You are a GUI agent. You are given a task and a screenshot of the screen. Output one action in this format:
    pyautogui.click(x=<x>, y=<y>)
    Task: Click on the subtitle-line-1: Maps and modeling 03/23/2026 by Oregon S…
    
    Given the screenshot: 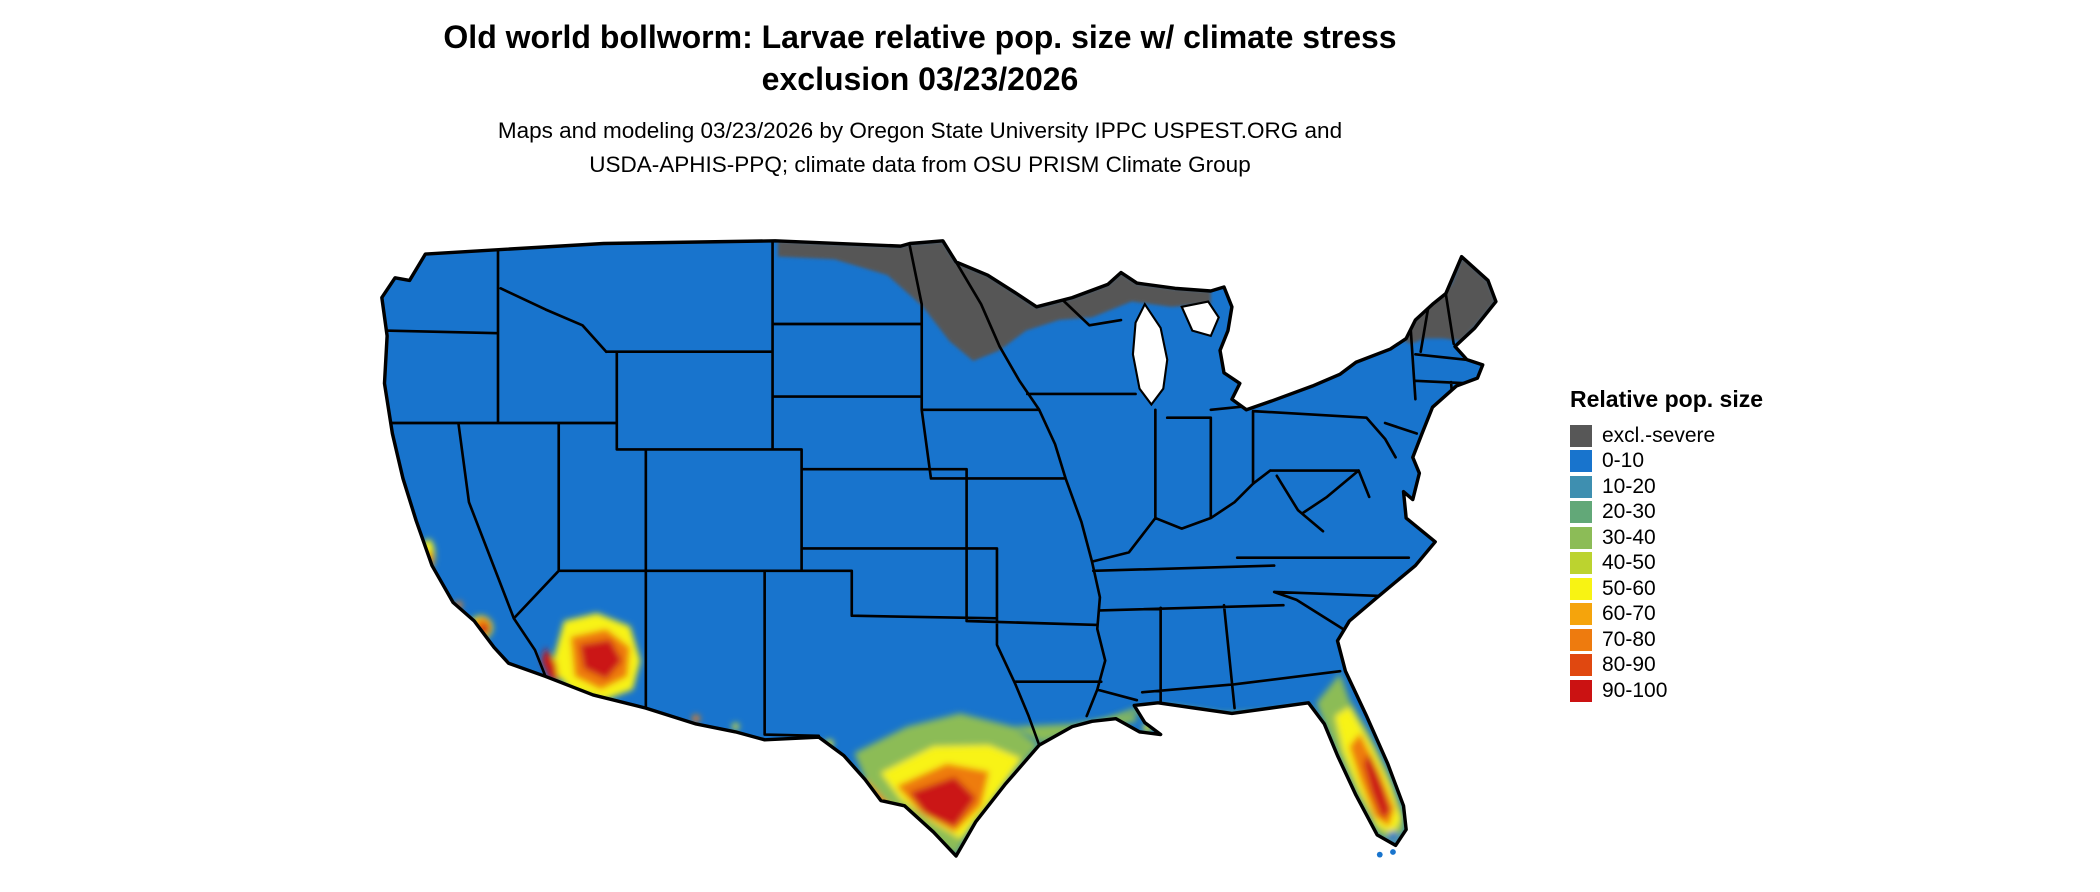 What is the action you would take?
    pyautogui.click(x=920, y=130)
    